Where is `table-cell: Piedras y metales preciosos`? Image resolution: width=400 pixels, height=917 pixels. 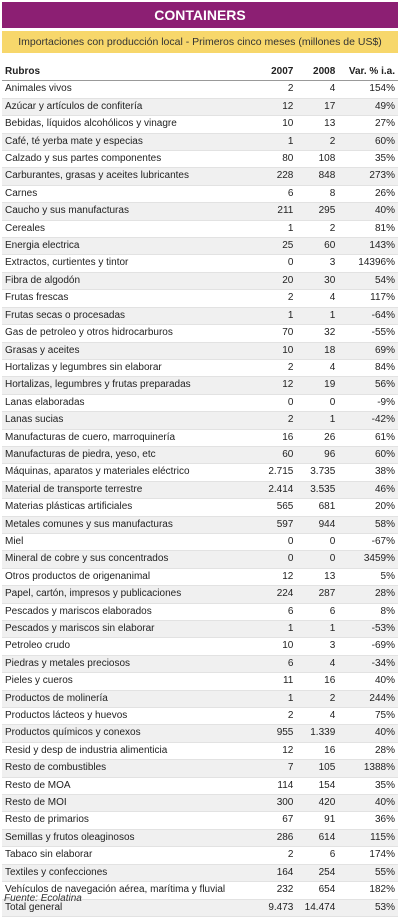
table-cell: Piedras y metales preciosos is located at coordinates (131, 664).